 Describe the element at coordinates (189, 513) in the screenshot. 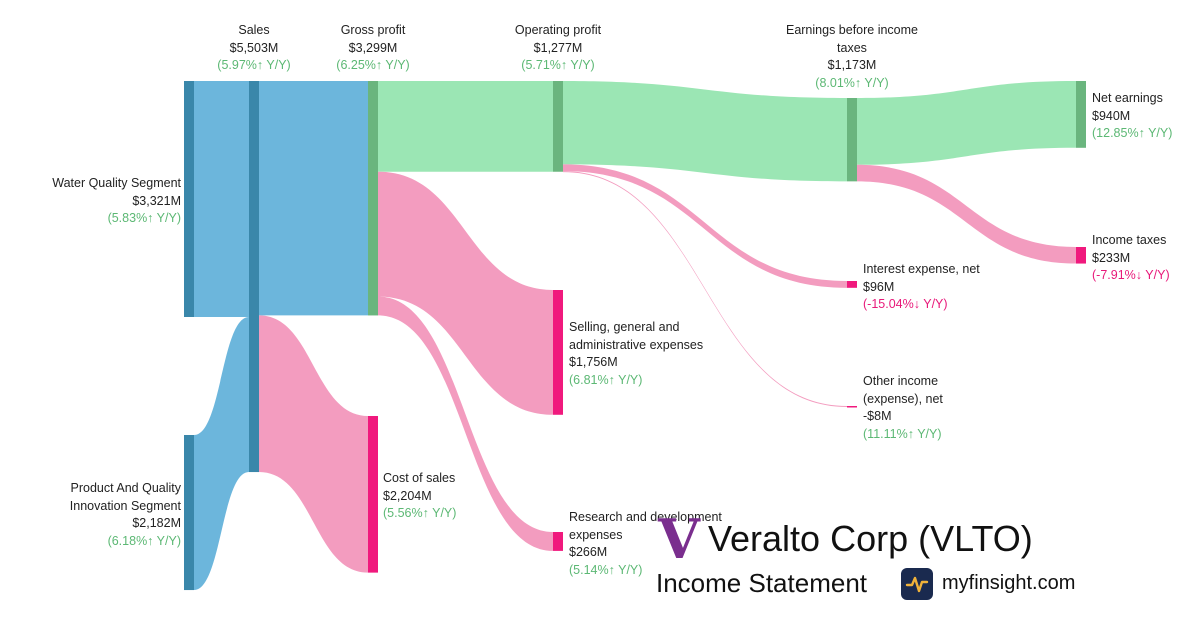

I see `node-pqi` at that location.